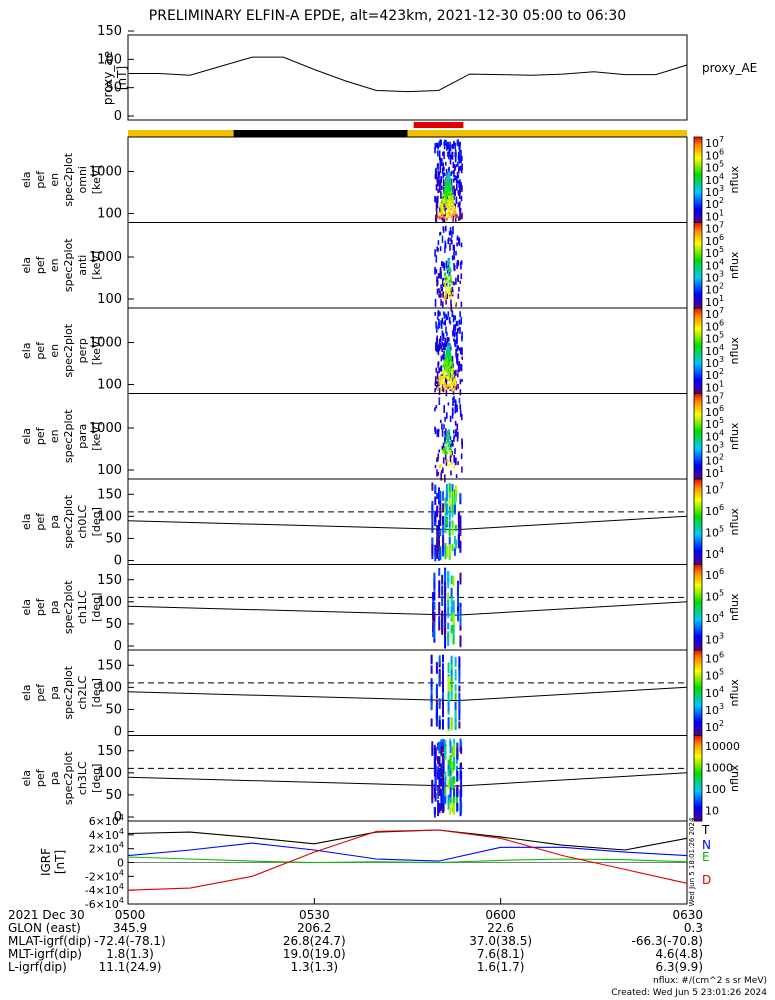 The width and height of the screenshot is (775, 1000). I want to click on pa-ytick-label: 150, so click(109, 665).